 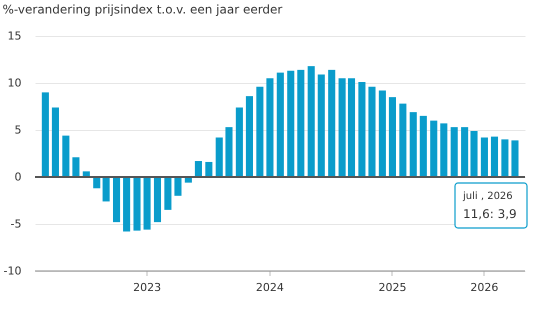 What do you see at coordinates (147, 287) in the screenshot?
I see `x-tick-label: 2023` at bounding box center [147, 287].